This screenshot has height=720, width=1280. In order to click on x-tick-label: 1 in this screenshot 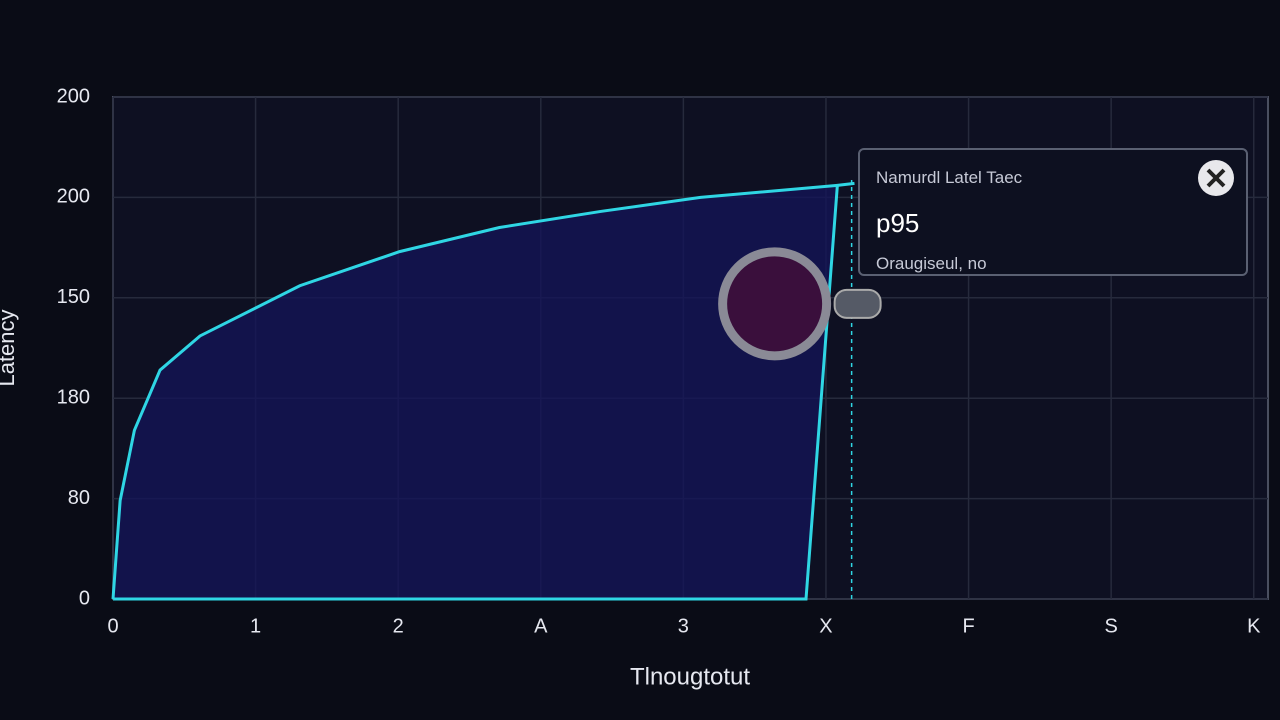, I will do `click(255, 626)`.